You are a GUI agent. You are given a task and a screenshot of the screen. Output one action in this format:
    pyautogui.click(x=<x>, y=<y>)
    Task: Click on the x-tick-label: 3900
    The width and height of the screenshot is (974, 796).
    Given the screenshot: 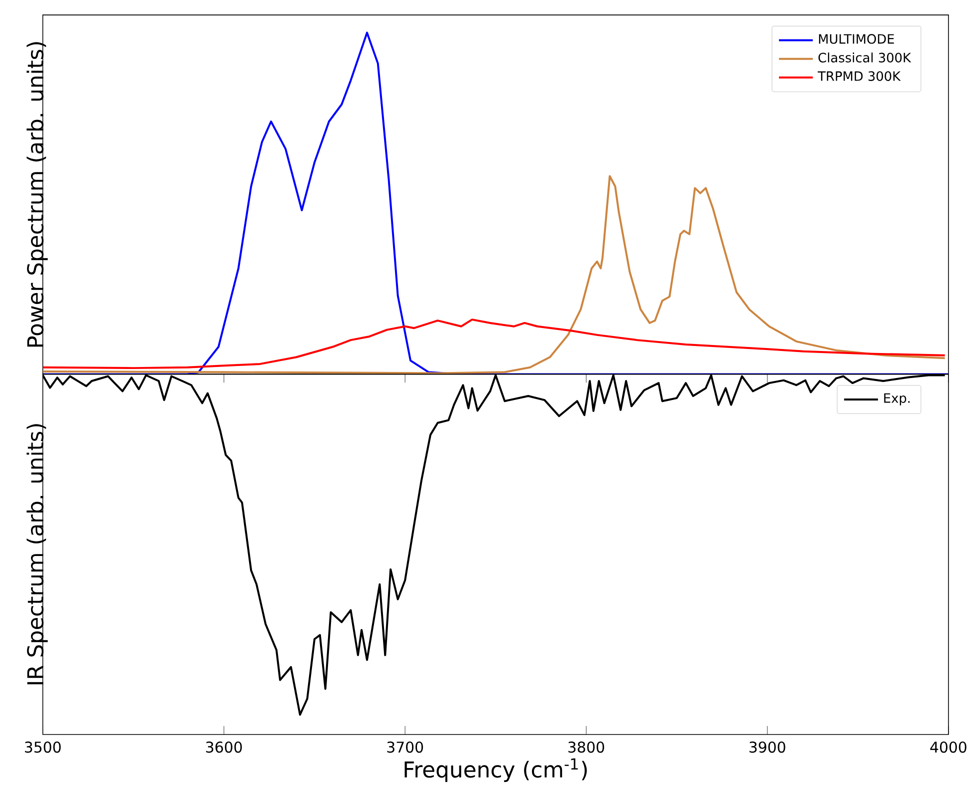 What is the action you would take?
    pyautogui.click(x=768, y=747)
    